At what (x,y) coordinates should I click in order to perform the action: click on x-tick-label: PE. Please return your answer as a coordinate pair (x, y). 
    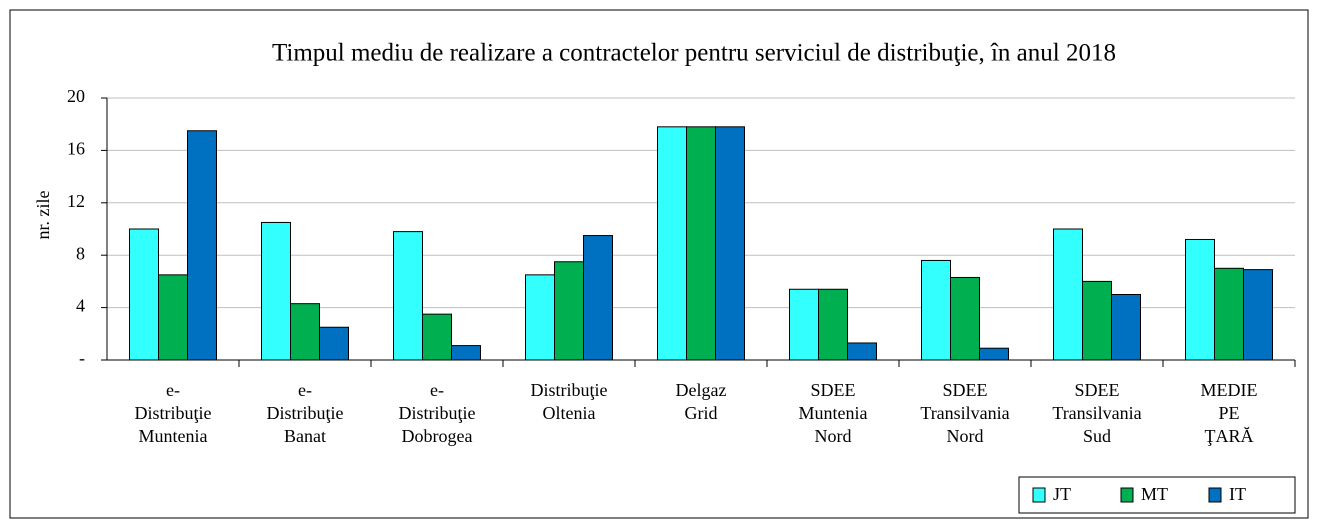
    Looking at the image, I should click on (1228, 413).